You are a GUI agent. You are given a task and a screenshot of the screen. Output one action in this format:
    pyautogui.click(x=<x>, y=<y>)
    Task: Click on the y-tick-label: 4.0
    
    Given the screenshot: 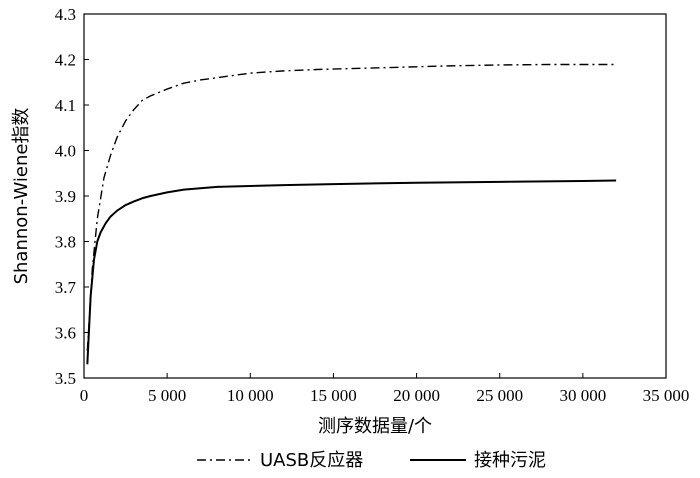 What is the action you would take?
    pyautogui.click(x=65, y=151)
    